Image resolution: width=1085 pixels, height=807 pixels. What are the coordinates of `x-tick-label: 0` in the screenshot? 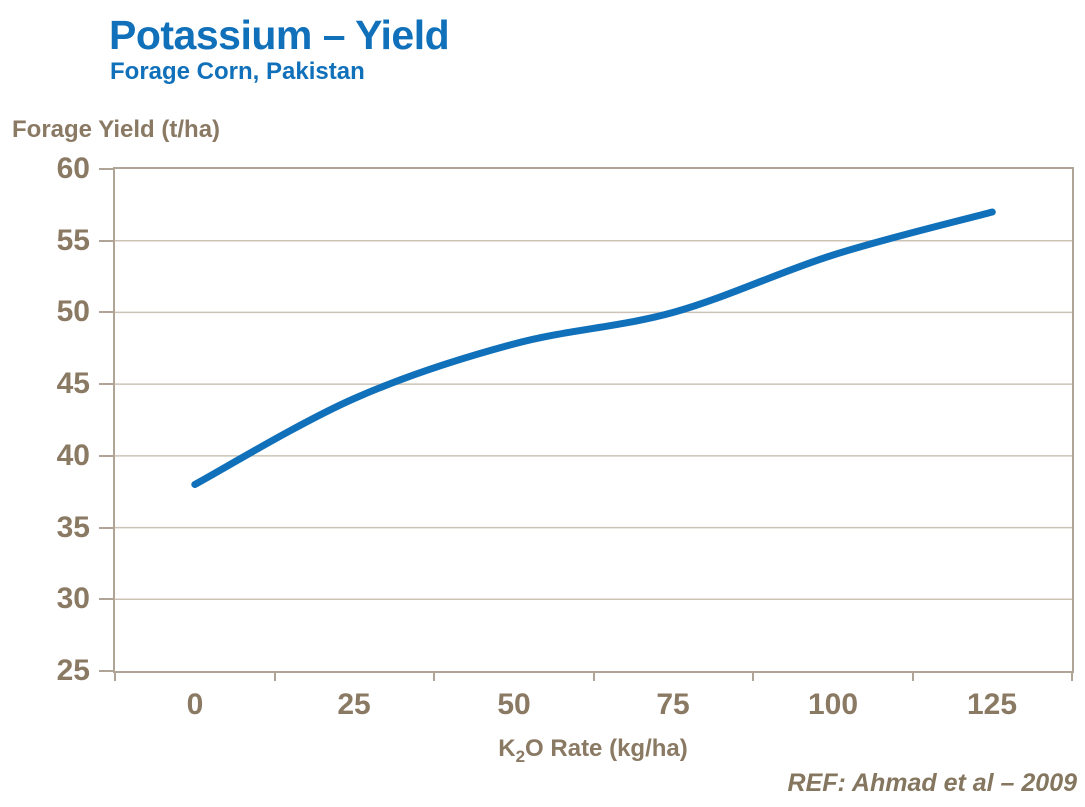 It's located at (195, 704).